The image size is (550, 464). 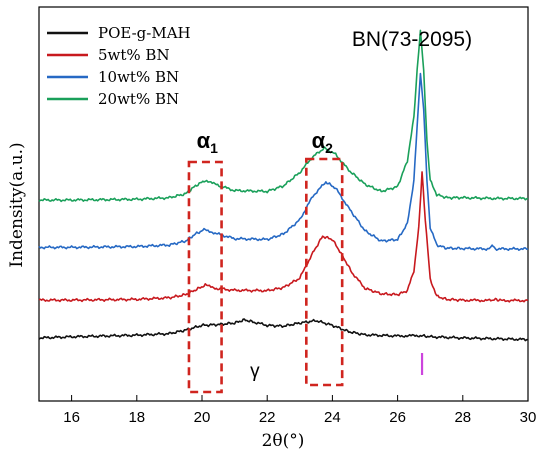 What do you see at coordinates (412, 39) in the screenshot?
I see `reference-label: BN(73-2095)` at bounding box center [412, 39].